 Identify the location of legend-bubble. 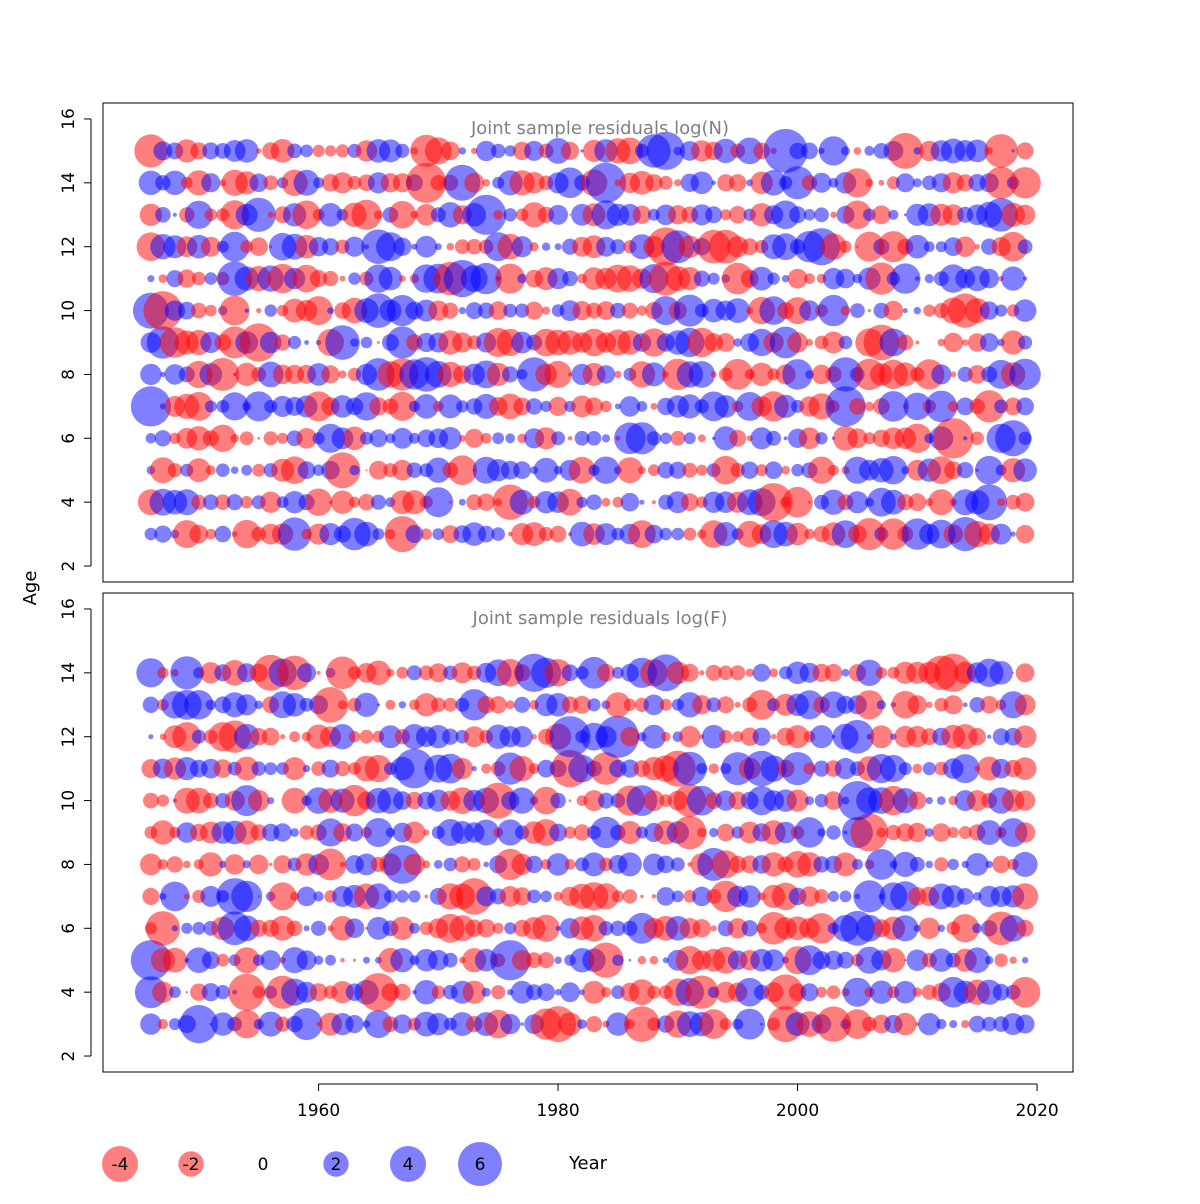
(480, 1164).